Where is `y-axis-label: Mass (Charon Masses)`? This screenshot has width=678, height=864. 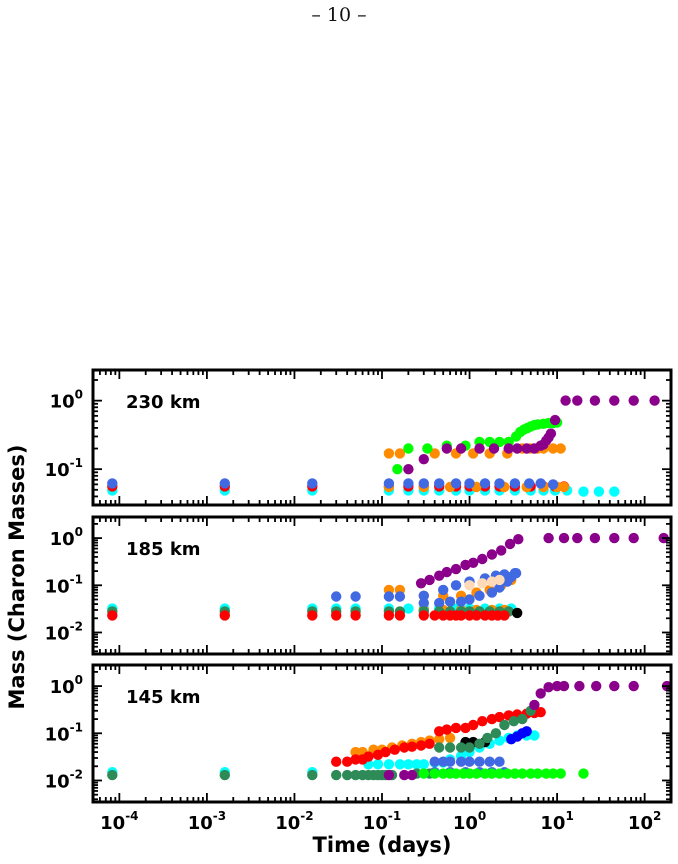 y-axis-label: Mass (Charon Masses) is located at coordinates (17, 577).